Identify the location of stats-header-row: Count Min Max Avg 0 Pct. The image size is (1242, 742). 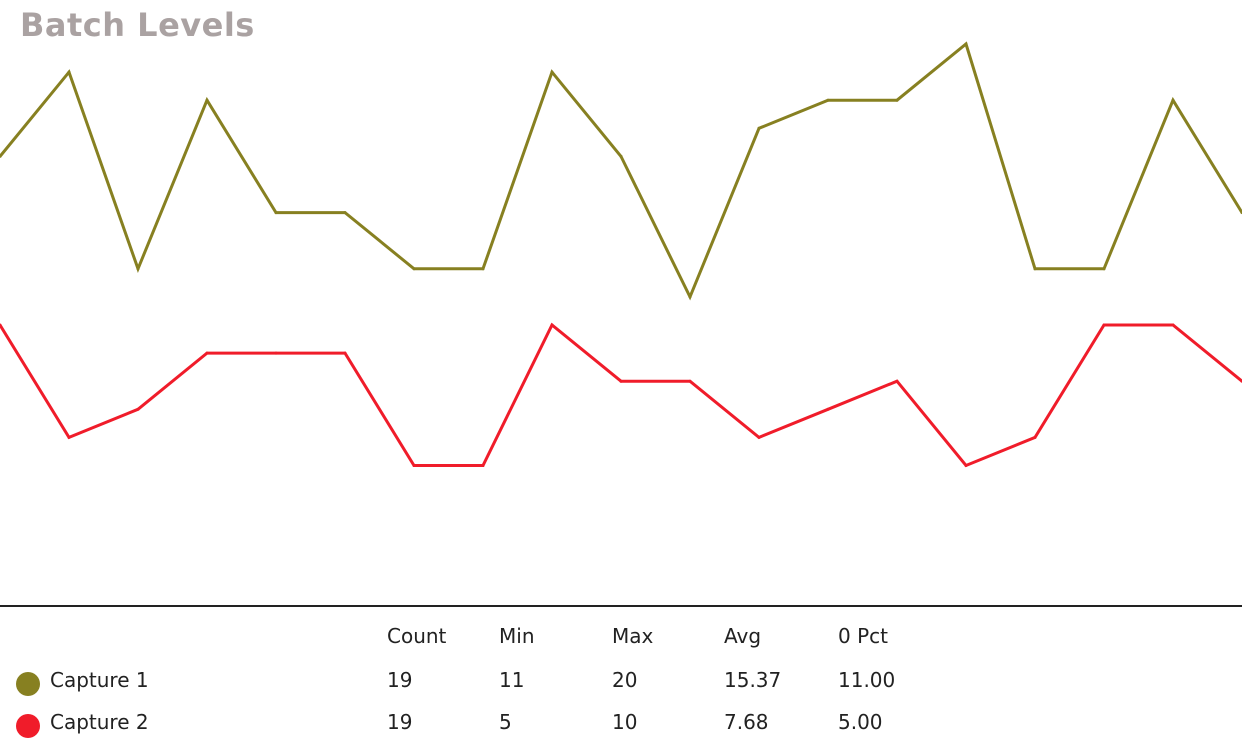
(621, 638).